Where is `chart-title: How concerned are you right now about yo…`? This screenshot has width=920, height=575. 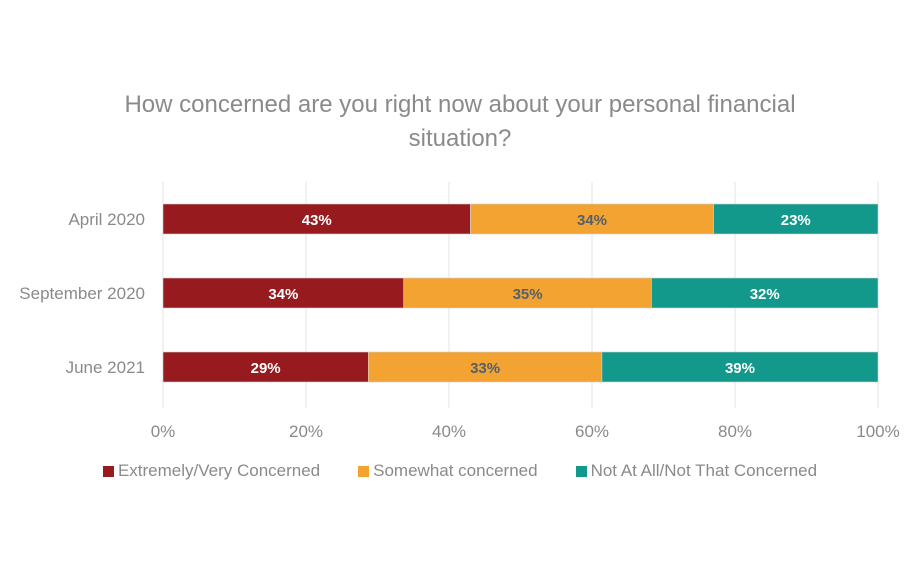 chart-title: How concerned are you right now about yo… is located at coordinates (460, 122).